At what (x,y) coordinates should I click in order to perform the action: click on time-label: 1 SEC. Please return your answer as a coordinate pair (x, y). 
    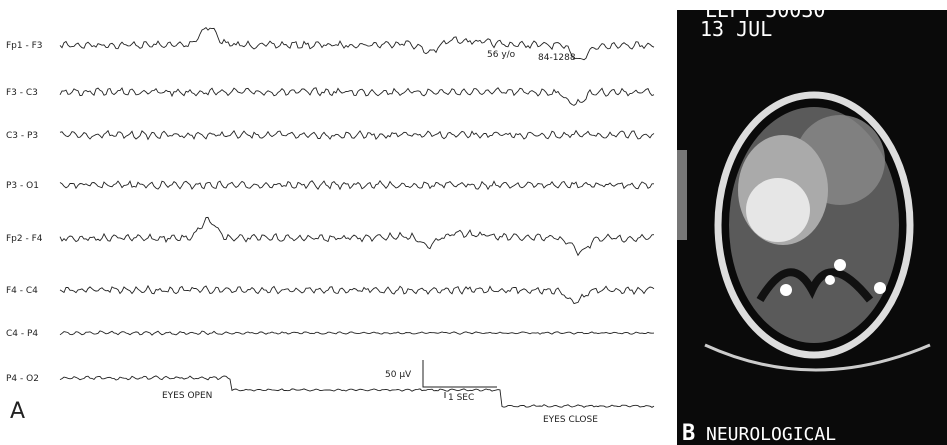
    Looking at the image, I should click on (461, 398).